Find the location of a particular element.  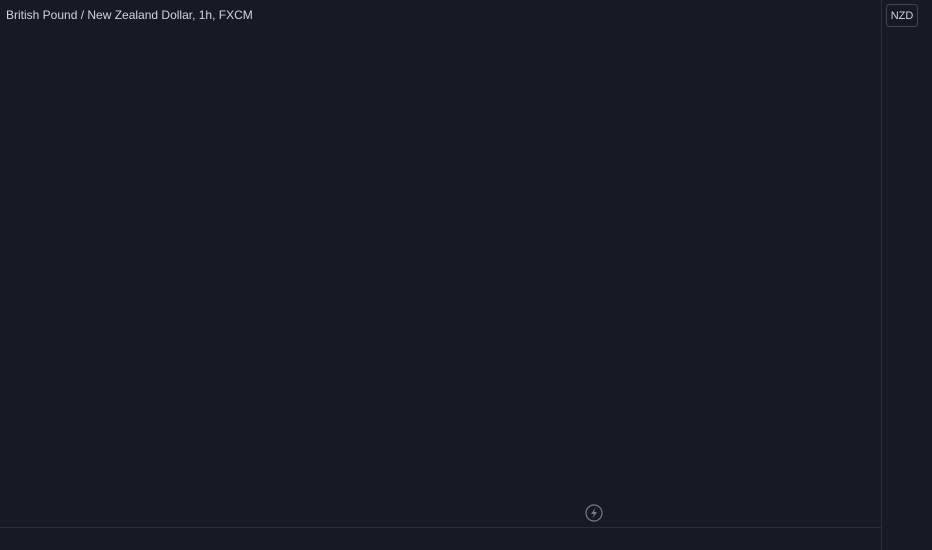

currency: NZD is located at coordinates (902, 16).